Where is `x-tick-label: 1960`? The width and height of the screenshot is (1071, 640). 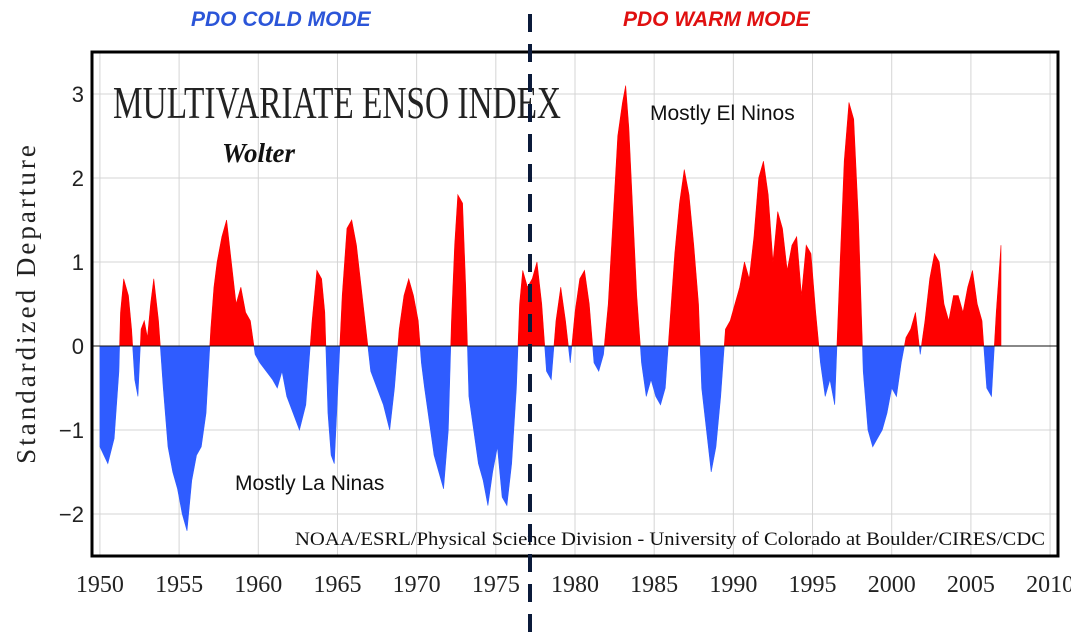
x-tick-label: 1960 is located at coordinates (258, 585).